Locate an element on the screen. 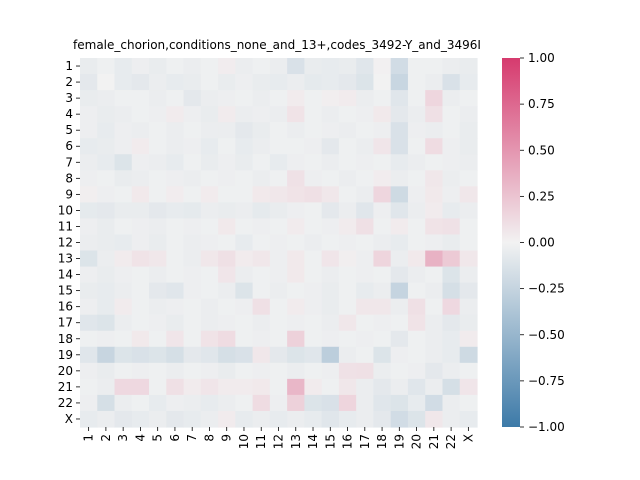  x-tick-label: 20 is located at coordinates (417, 441).